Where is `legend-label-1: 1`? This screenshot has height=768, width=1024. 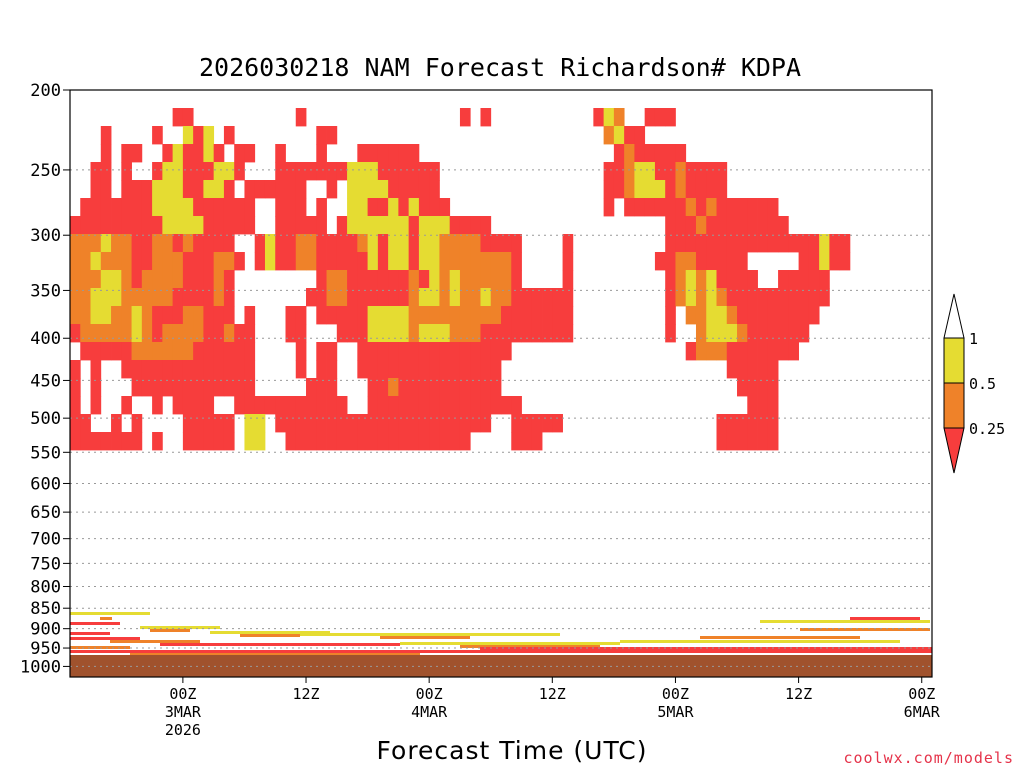 legend-label-1: 1 is located at coordinates (973, 339).